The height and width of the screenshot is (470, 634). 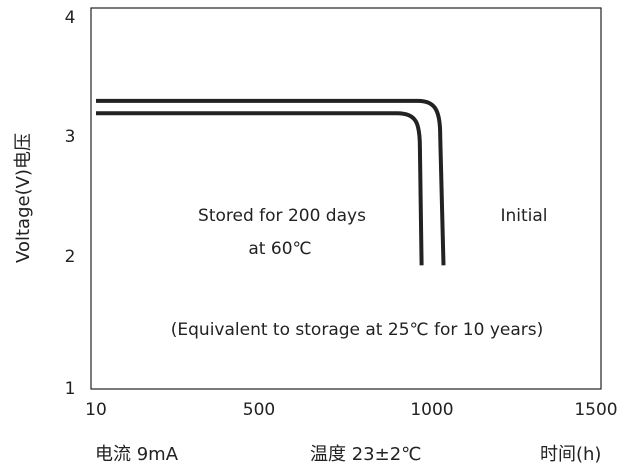 What do you see at coordinates (70, 203) in the screenshot?
I see `y-ticks: 1 2 3 4` at bounding box center [70, 203].